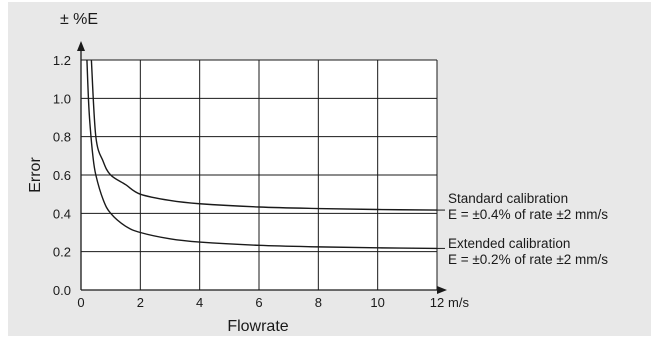 This screenshot has height=338, width=651. I want to click on y-tick-label: 1.0, so click(62, 98).